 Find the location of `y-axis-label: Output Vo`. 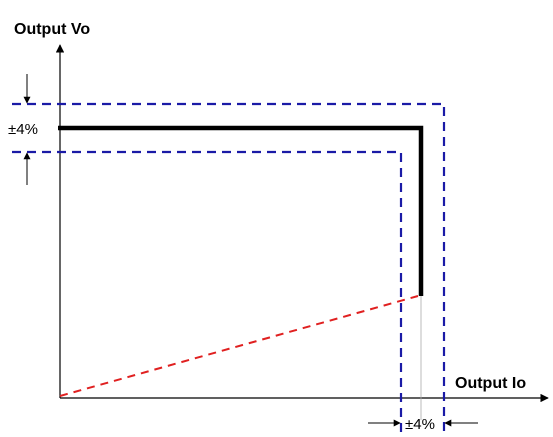

y-axis-label: Output Vo is located at coordinates (52, 29).